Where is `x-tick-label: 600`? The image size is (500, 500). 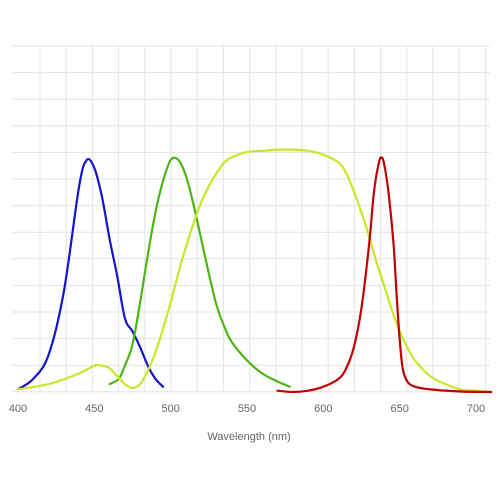 x-tick-label: 600 is located at coordinates (323, 409).